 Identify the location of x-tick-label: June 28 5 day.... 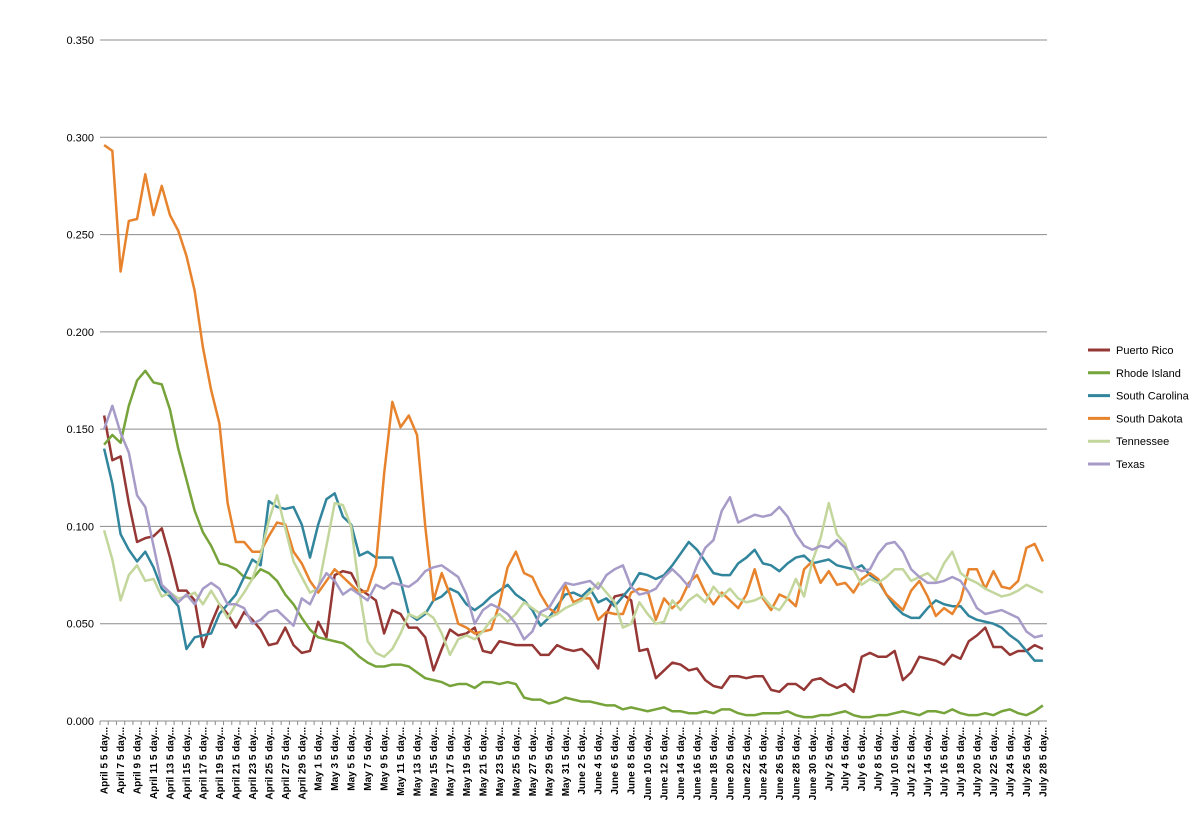
(796, 763).